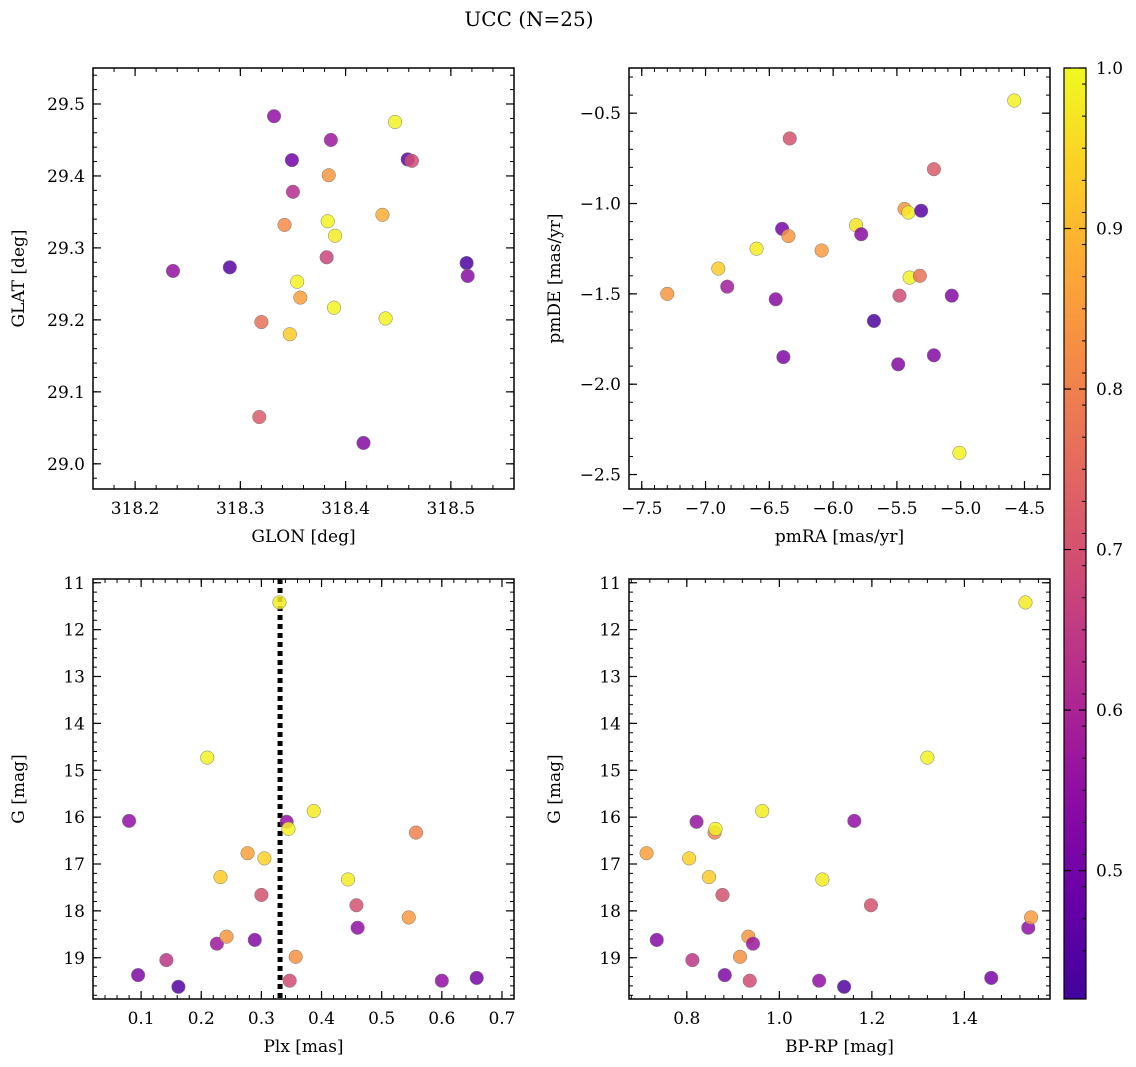  Describe the element at coordinates (74, 818) in the screenshot. I see `y-tick-label: 16` at that location.